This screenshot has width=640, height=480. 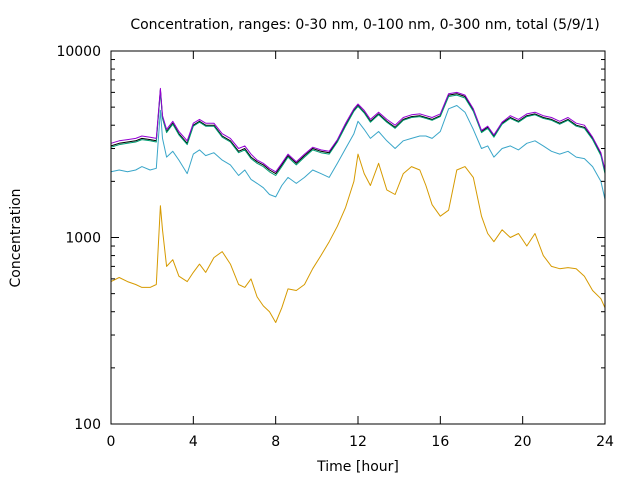 What do you see at coordinates (523, 442) in the screenshot?
I see `x-tick-label: 20` at bounding box center [523, 442].